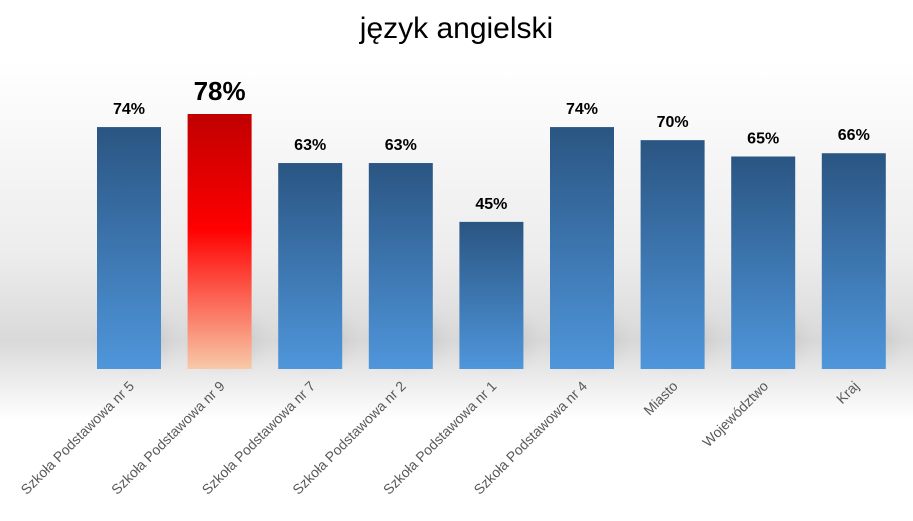 The width and height of the screenshot is (913, 521). Describe the element at coordinates (673, 122) in the screenshot. I see `data-label: 70%` at that location.